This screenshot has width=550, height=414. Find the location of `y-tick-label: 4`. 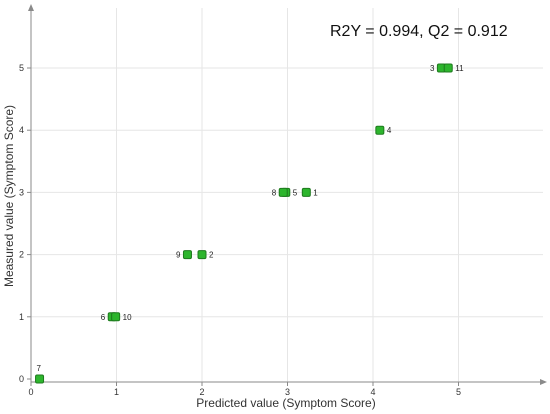

y-tick-label: 4 is located at coordinates (21, 130).